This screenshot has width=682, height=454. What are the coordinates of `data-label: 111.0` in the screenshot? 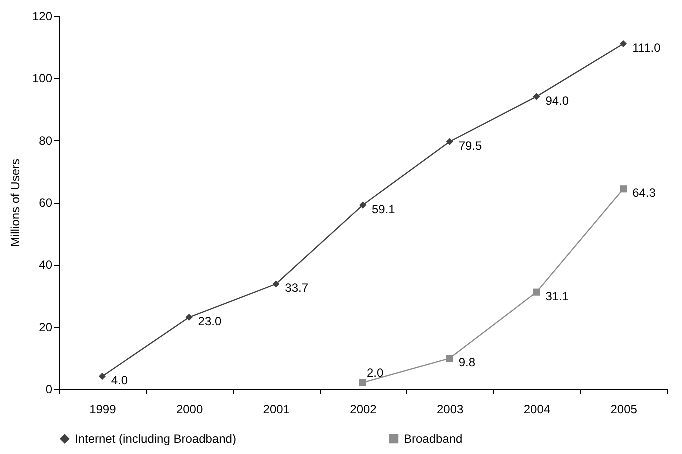 It's located at (647, 47).